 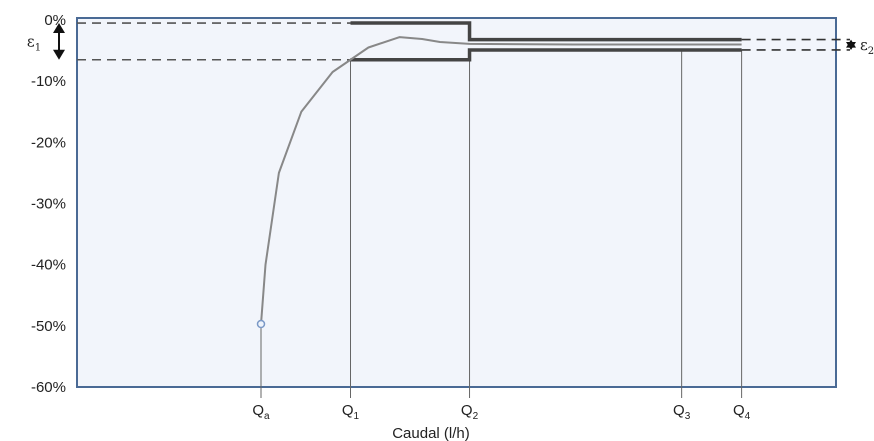 What do you see at coordinates (546, 55) in the screenshot?
I see `lower-limit-line` at bounding box center [546, 55].